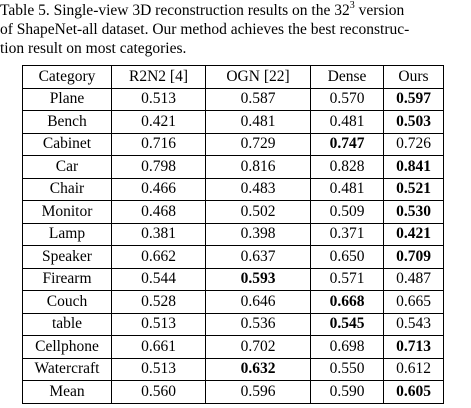 The height and width of the screenshot is (408, 471). I want to click on table-row: Chair 0.466 0.483 0.481 0.521, so click(233, 189).